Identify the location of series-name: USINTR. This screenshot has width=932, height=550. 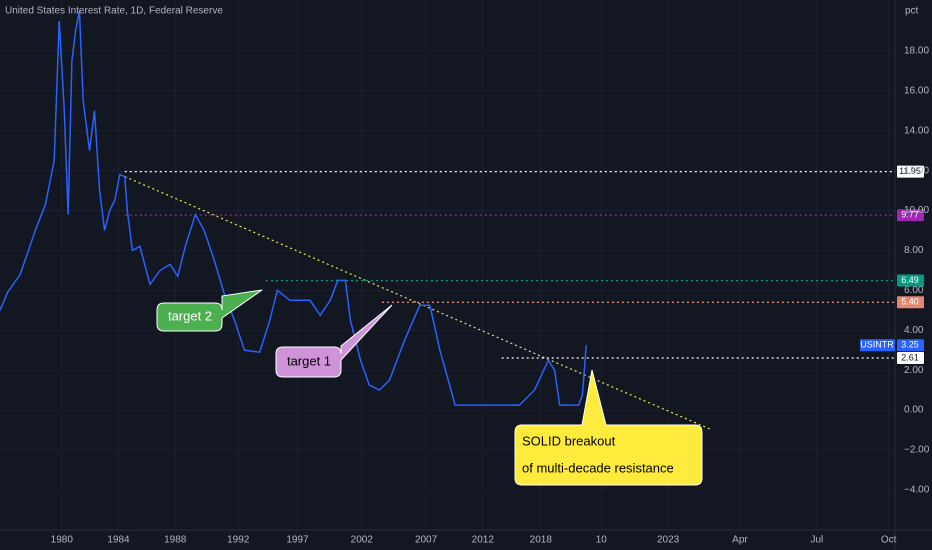
(877, 345).